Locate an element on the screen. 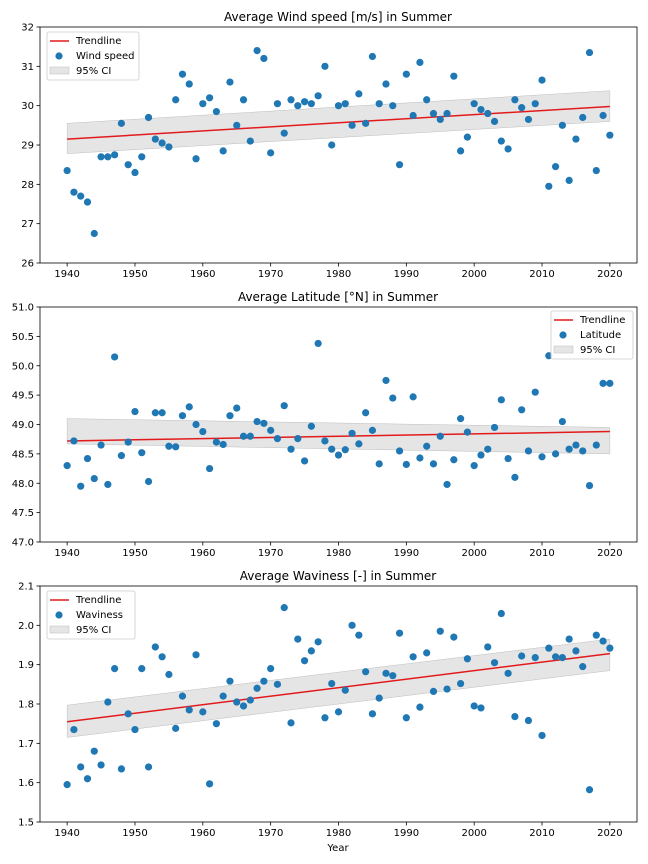 Image resolution: width=648 pixels, height=864 pixels. y-tick-label: 30 is located at coordinates (27, 106).